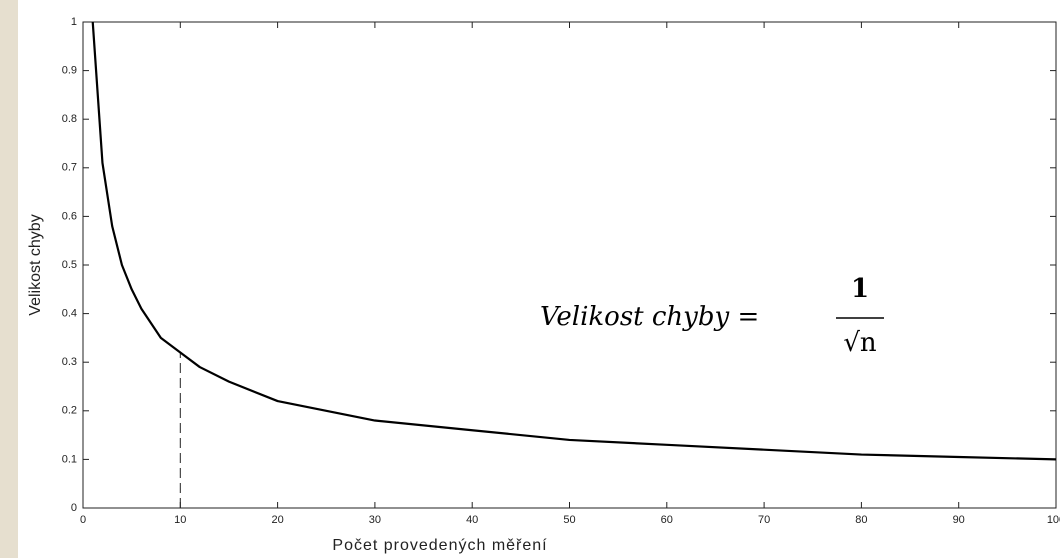 The image size is (1060, 558). What do you see at coordinates (375, 520) in the screenshot?
I see `x-tick-label: 30` at bounding box center [375, 520].